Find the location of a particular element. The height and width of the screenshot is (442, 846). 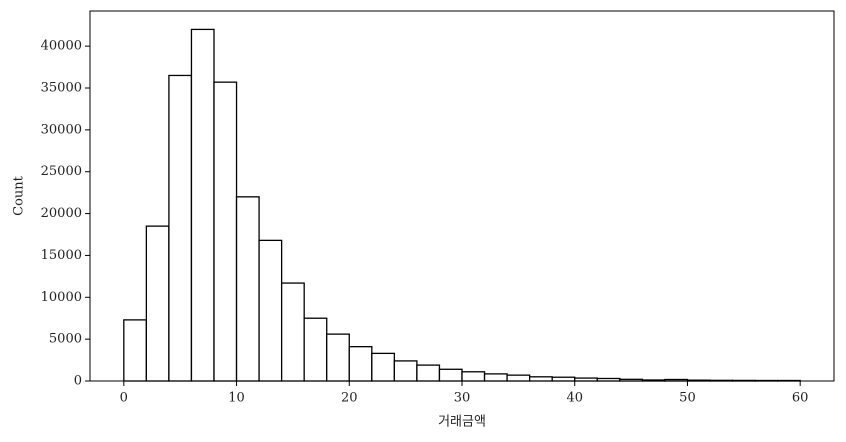

y-tick-label: 40000 is located at coordinates (61, 46).